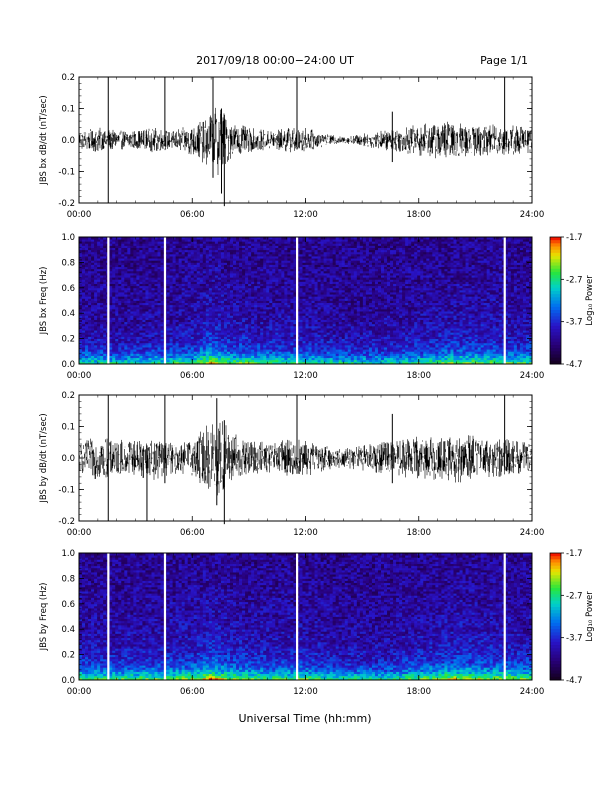 Image resolution: width=612 pixels, height=792 pixels. I want to click on y-axis-title: JBS by Freq (Hz), so click(44, 617).